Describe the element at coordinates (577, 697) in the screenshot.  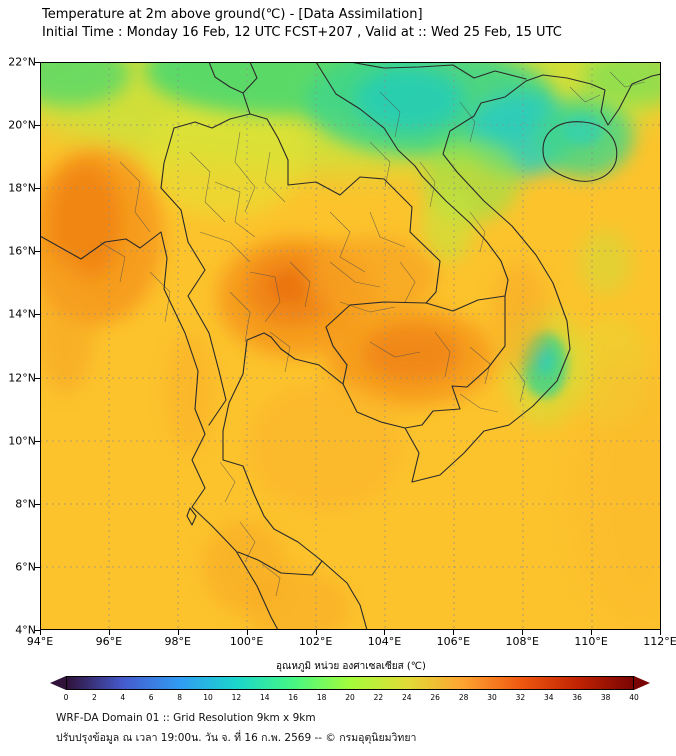
I see `colorbar-tick-label: 36` at that location.